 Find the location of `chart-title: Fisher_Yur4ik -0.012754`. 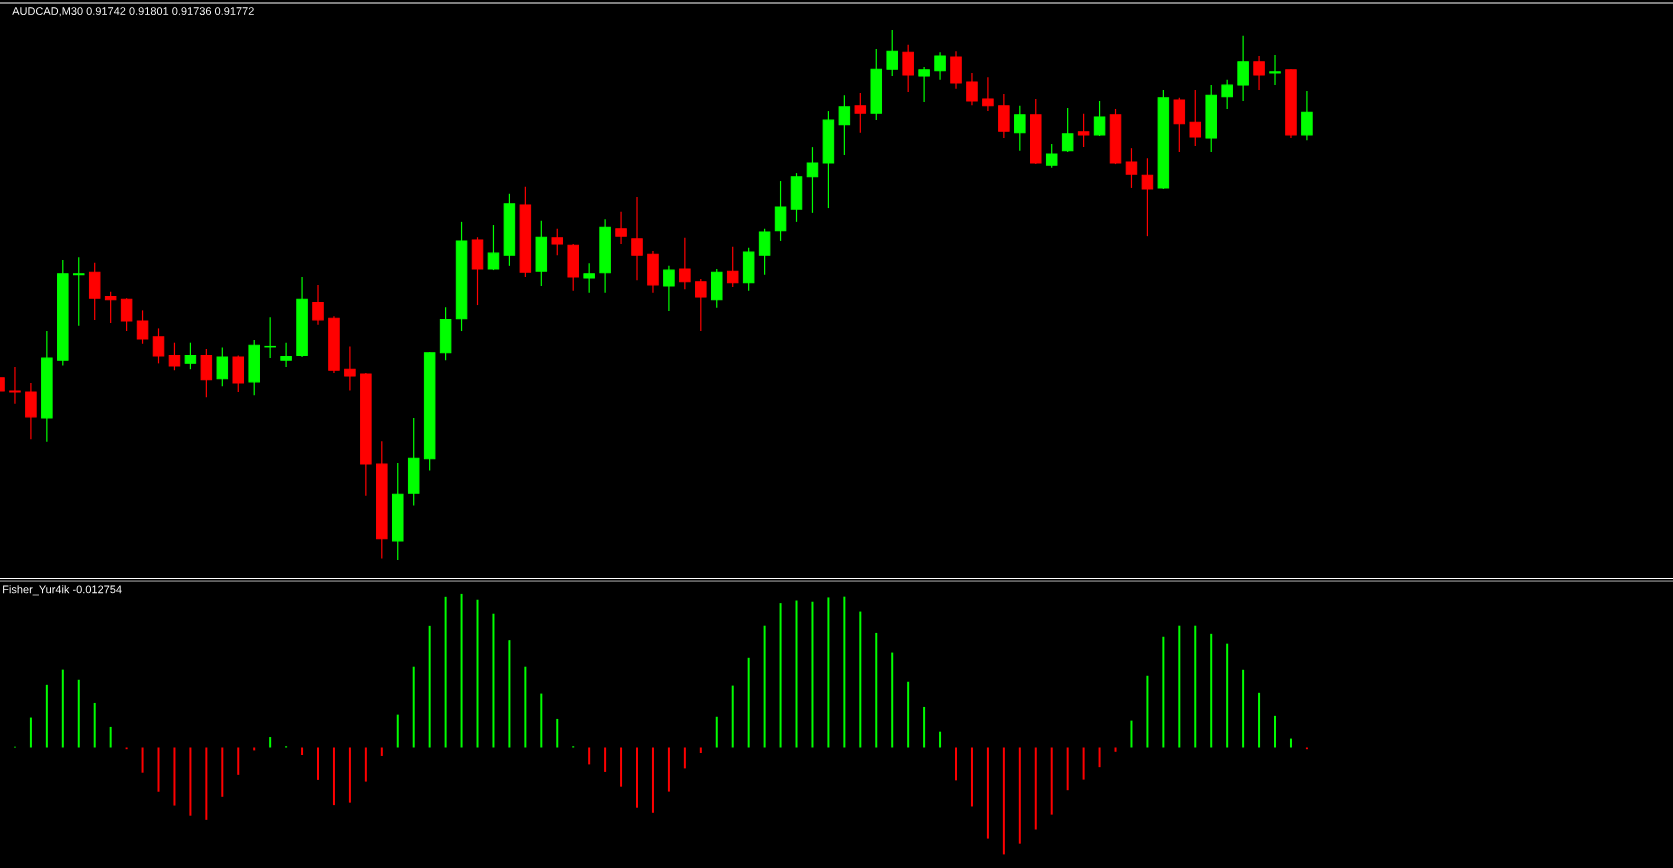

chart-title: Fisher_Yur4ik -0.012754 is located at coordinates (62, 590).